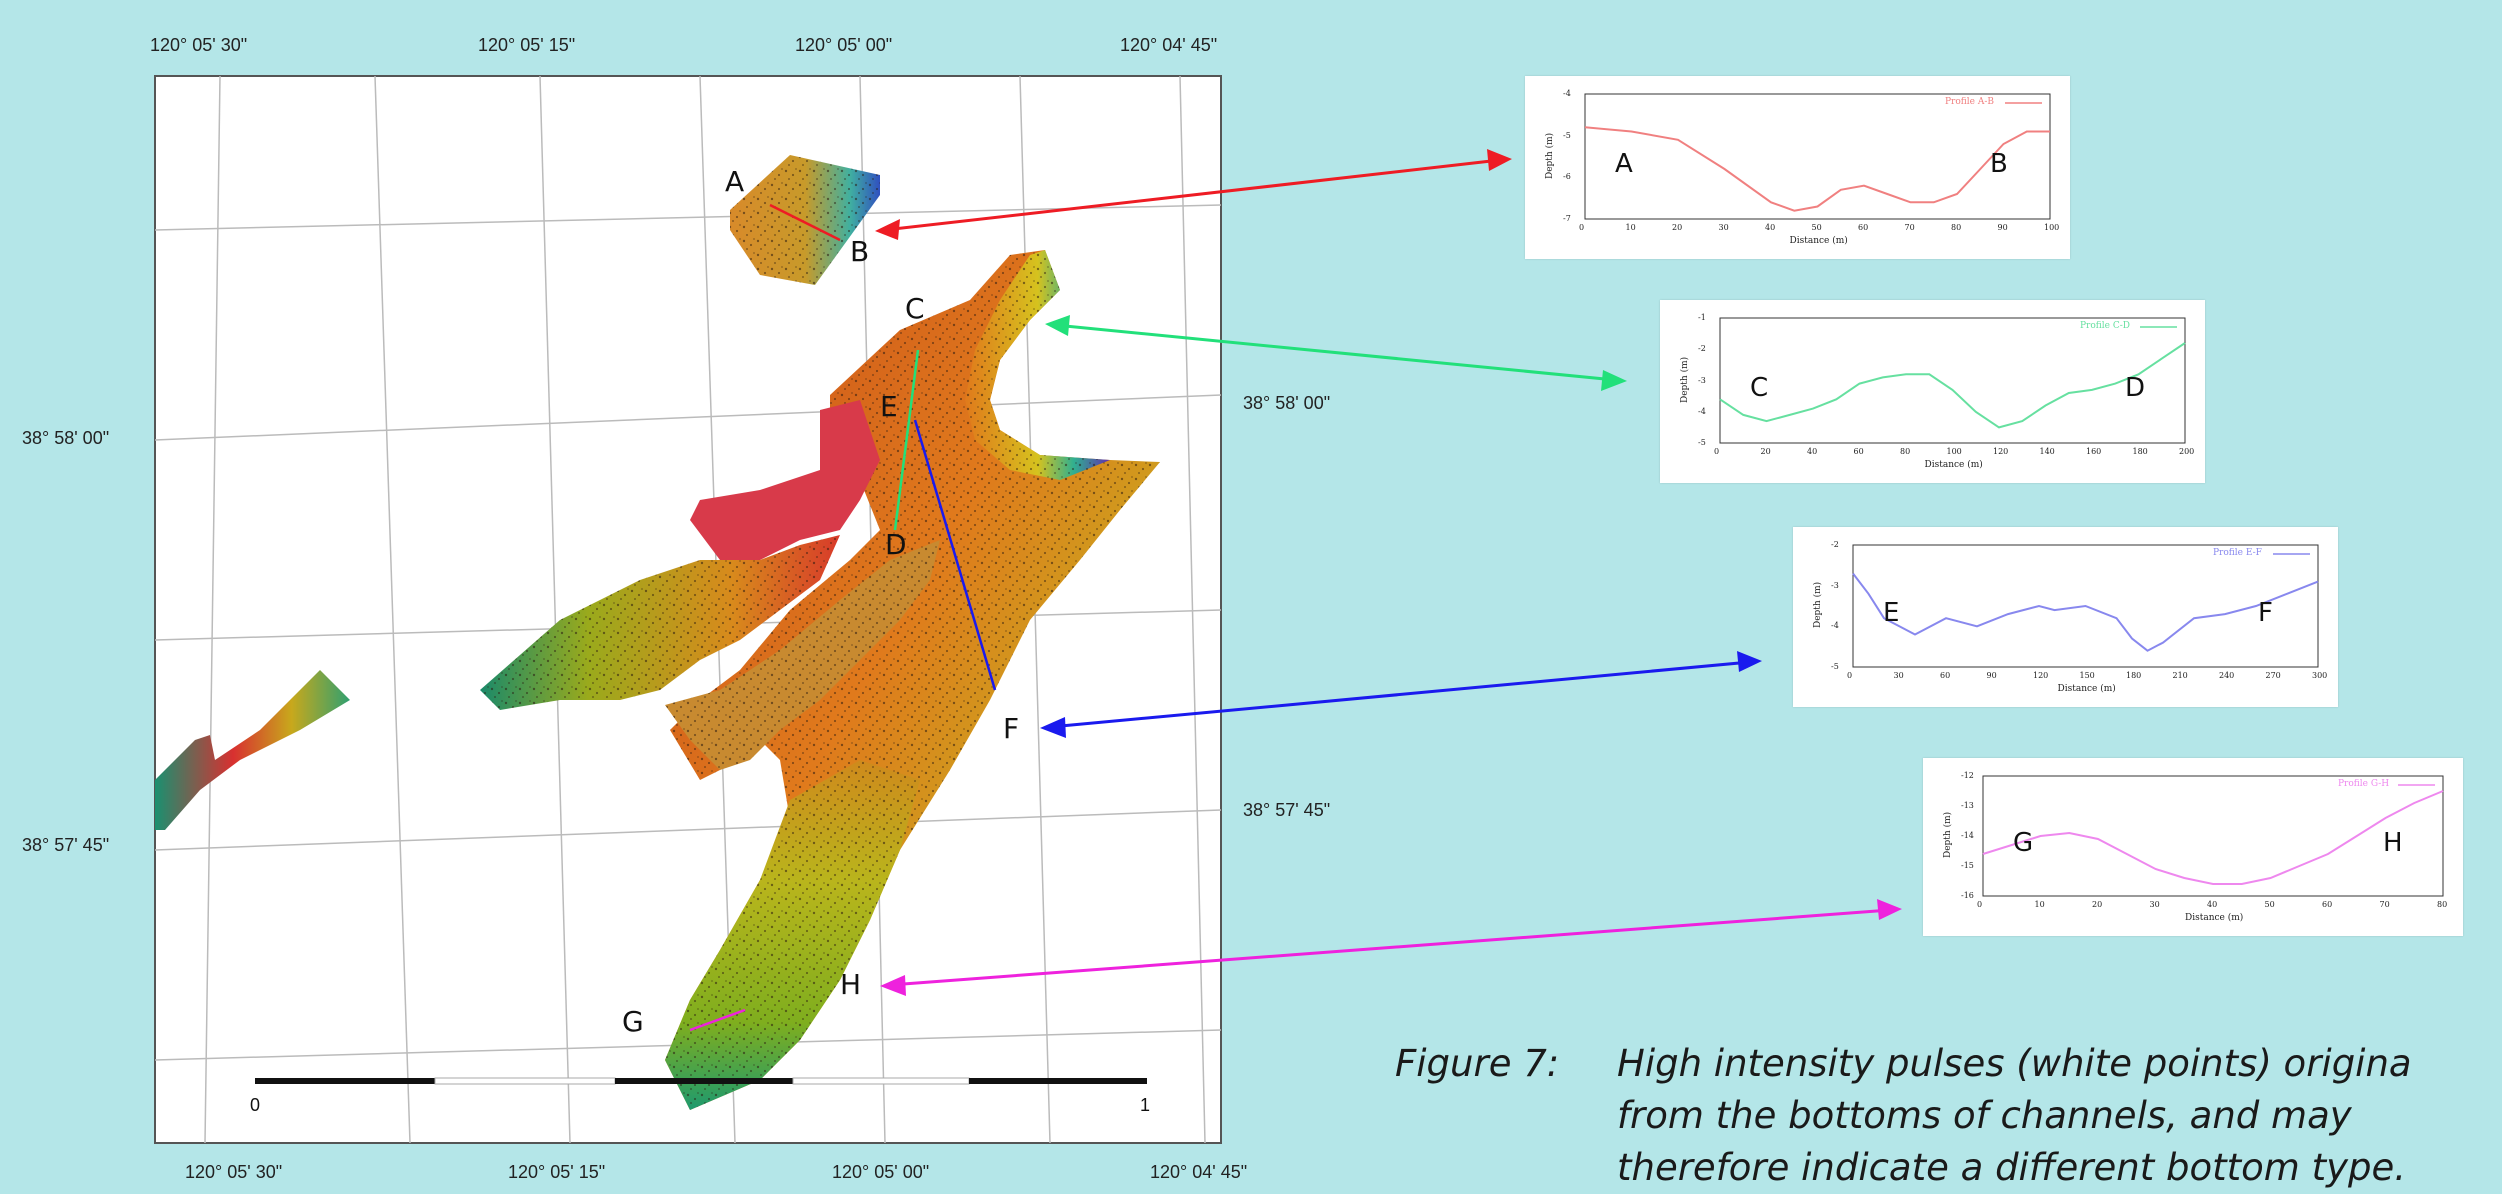  What do you see at coordinates (66, 438) in the screenshot?
I see `left-latitude-label: 38° 58' 00"` at bounding box center [66, 438].